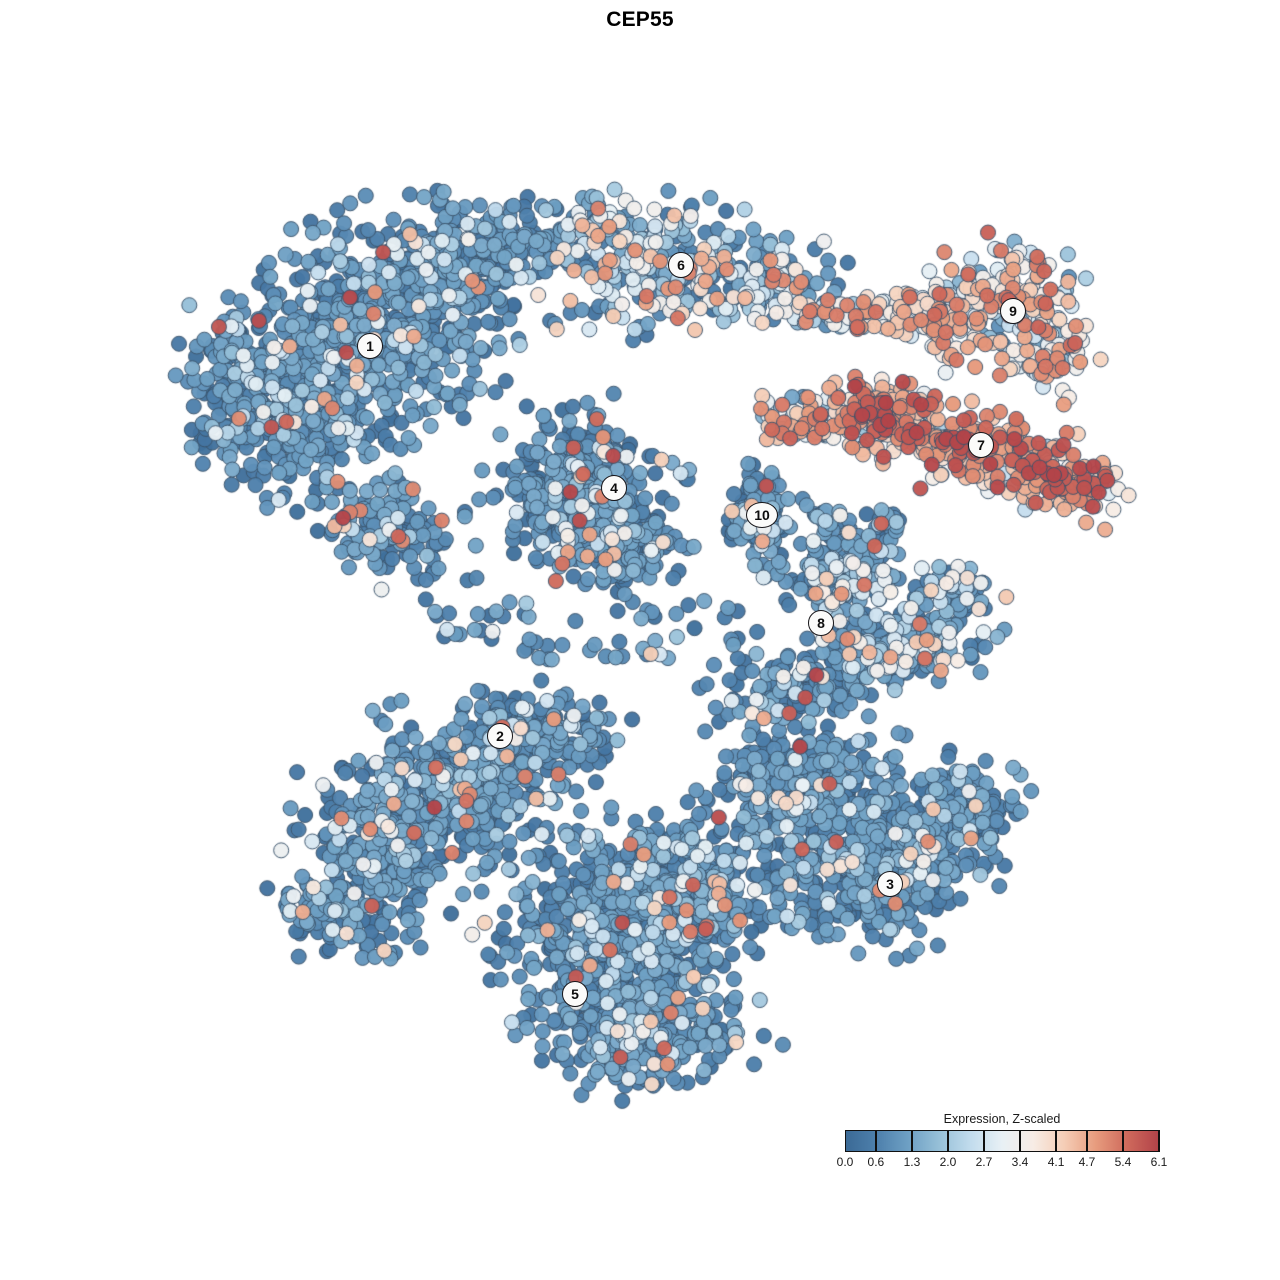  Describe the element at coordinates (1013, 311) in the screenshot. I see `cluster-label-9: 9` at that location.